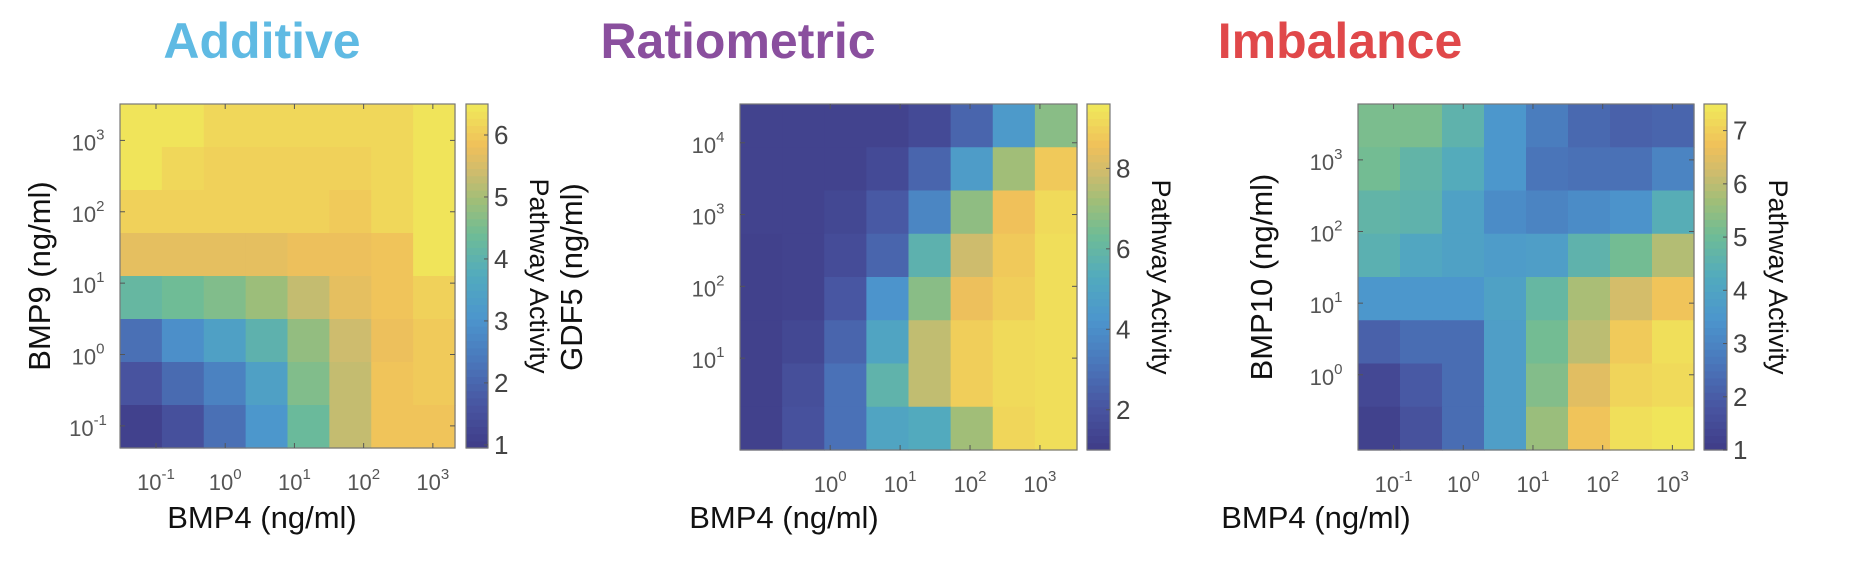  Describe the element at coordinates (1123, 168) in the screenshot. I see `colorbar-tick-label: 8` at that location.